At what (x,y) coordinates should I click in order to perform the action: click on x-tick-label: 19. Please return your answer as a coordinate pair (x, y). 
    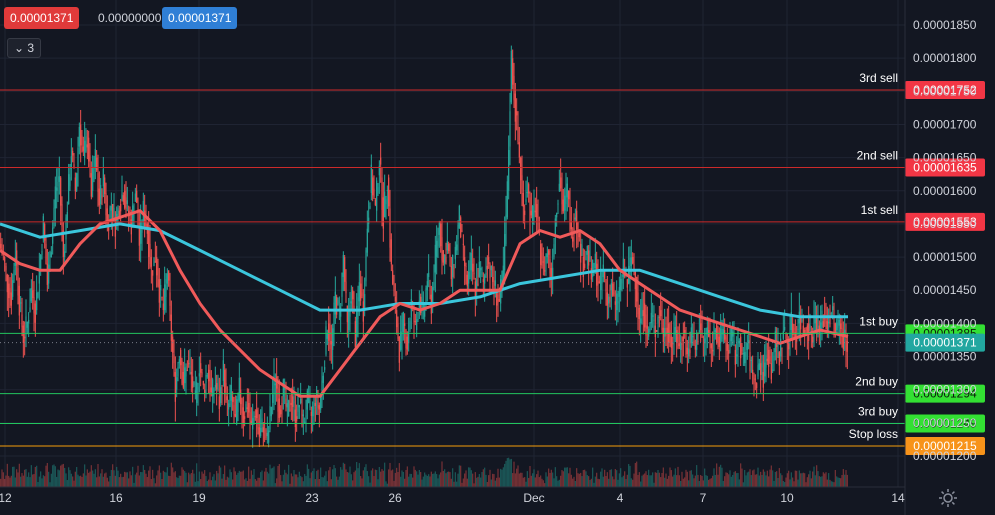
    Looking at the image, I should click on (199, 498).